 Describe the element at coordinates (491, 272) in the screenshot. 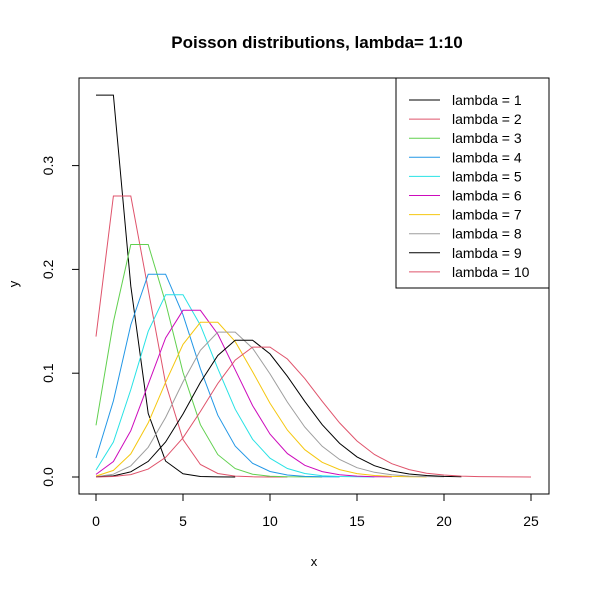

I see `legend-label-lambda-10: lambda = 10` at that location.